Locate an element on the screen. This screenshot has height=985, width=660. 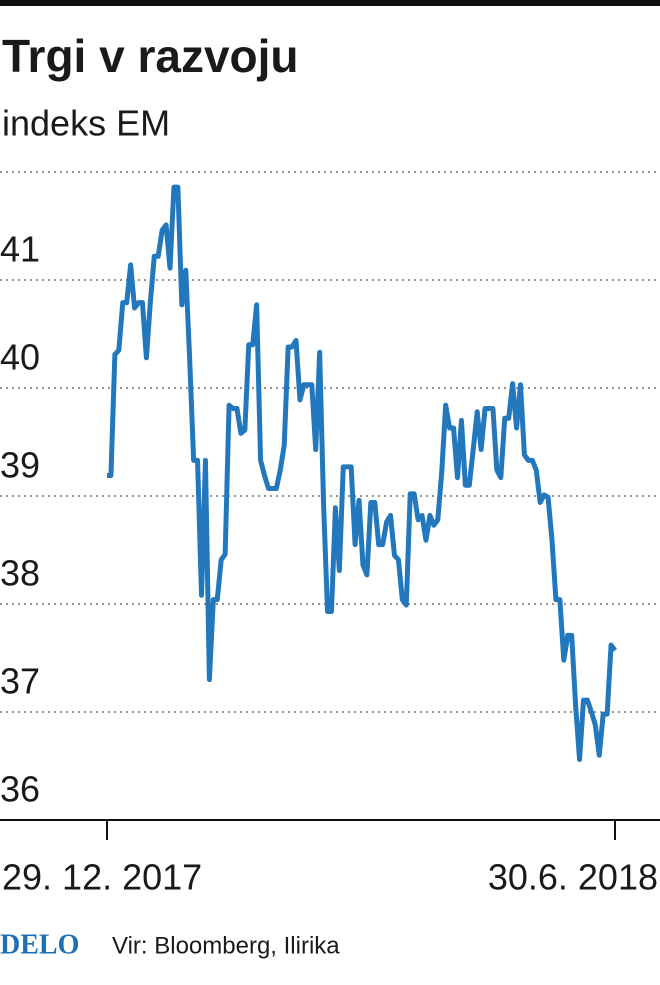
y-tick-label: 36 is located at coordinates (20, 789).